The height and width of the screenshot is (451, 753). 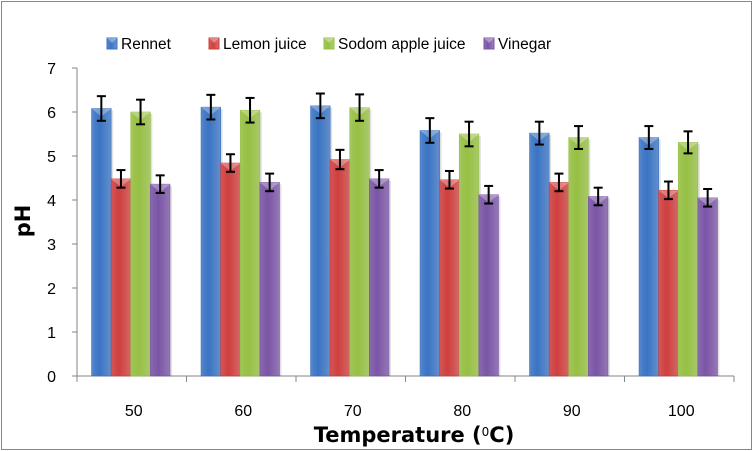 I want to click on x-tick-label: 70, so click(x=353, y=411).